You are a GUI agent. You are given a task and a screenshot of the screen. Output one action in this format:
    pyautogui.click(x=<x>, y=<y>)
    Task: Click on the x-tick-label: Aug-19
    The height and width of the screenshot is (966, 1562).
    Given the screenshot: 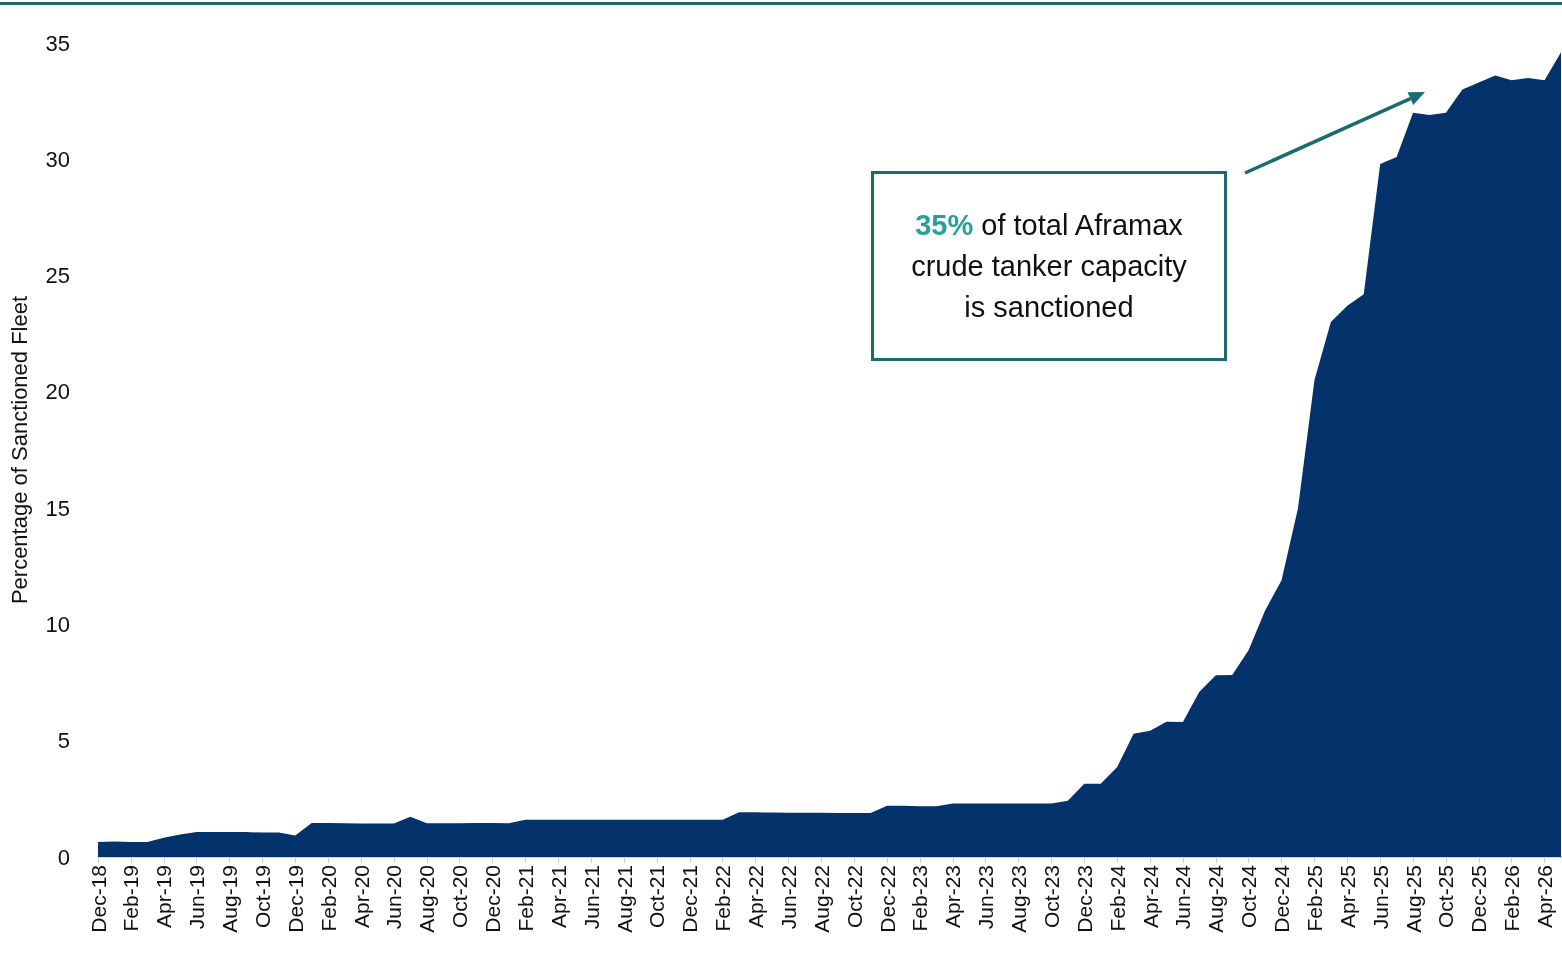 What is the action you would take?
    pyautogui.click(x=230, y=899)
    